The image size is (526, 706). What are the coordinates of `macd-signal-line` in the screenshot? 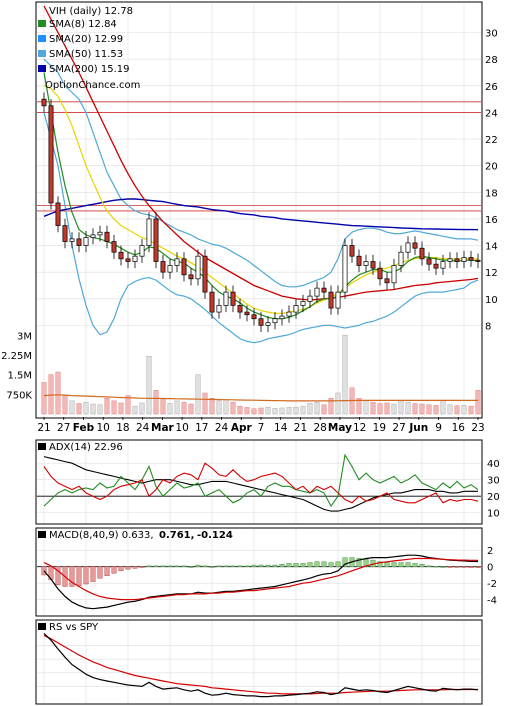 It's located at (261, 579).